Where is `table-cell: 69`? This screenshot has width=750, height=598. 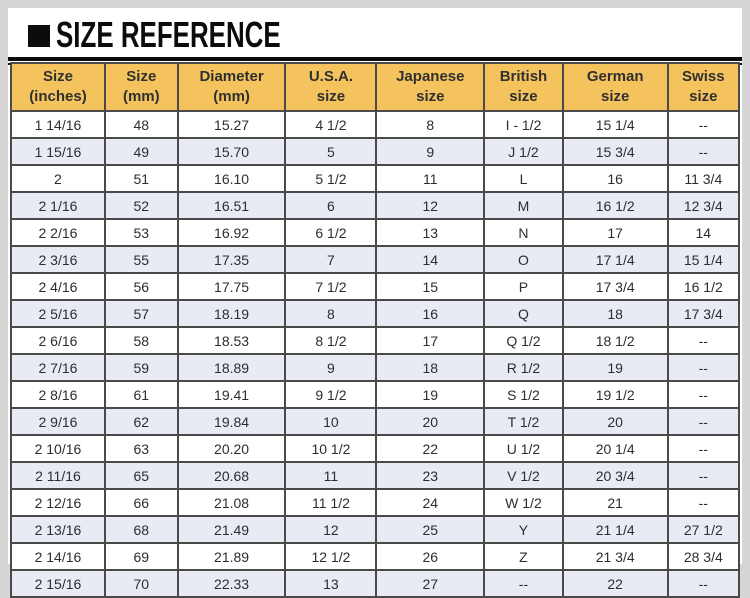 table-cell: 69 is located at coordinates (141, 556).